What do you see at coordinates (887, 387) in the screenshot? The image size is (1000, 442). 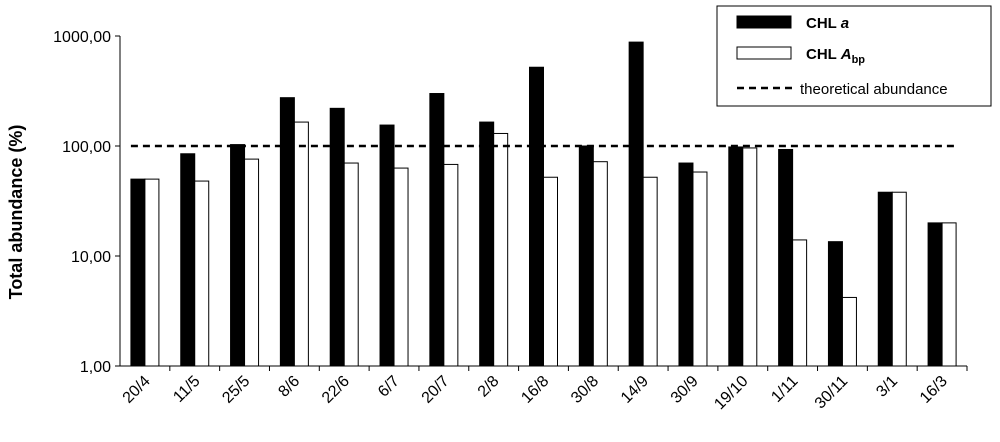 I see `x-tick-label: 3/1` at bounding box center [887, 387].